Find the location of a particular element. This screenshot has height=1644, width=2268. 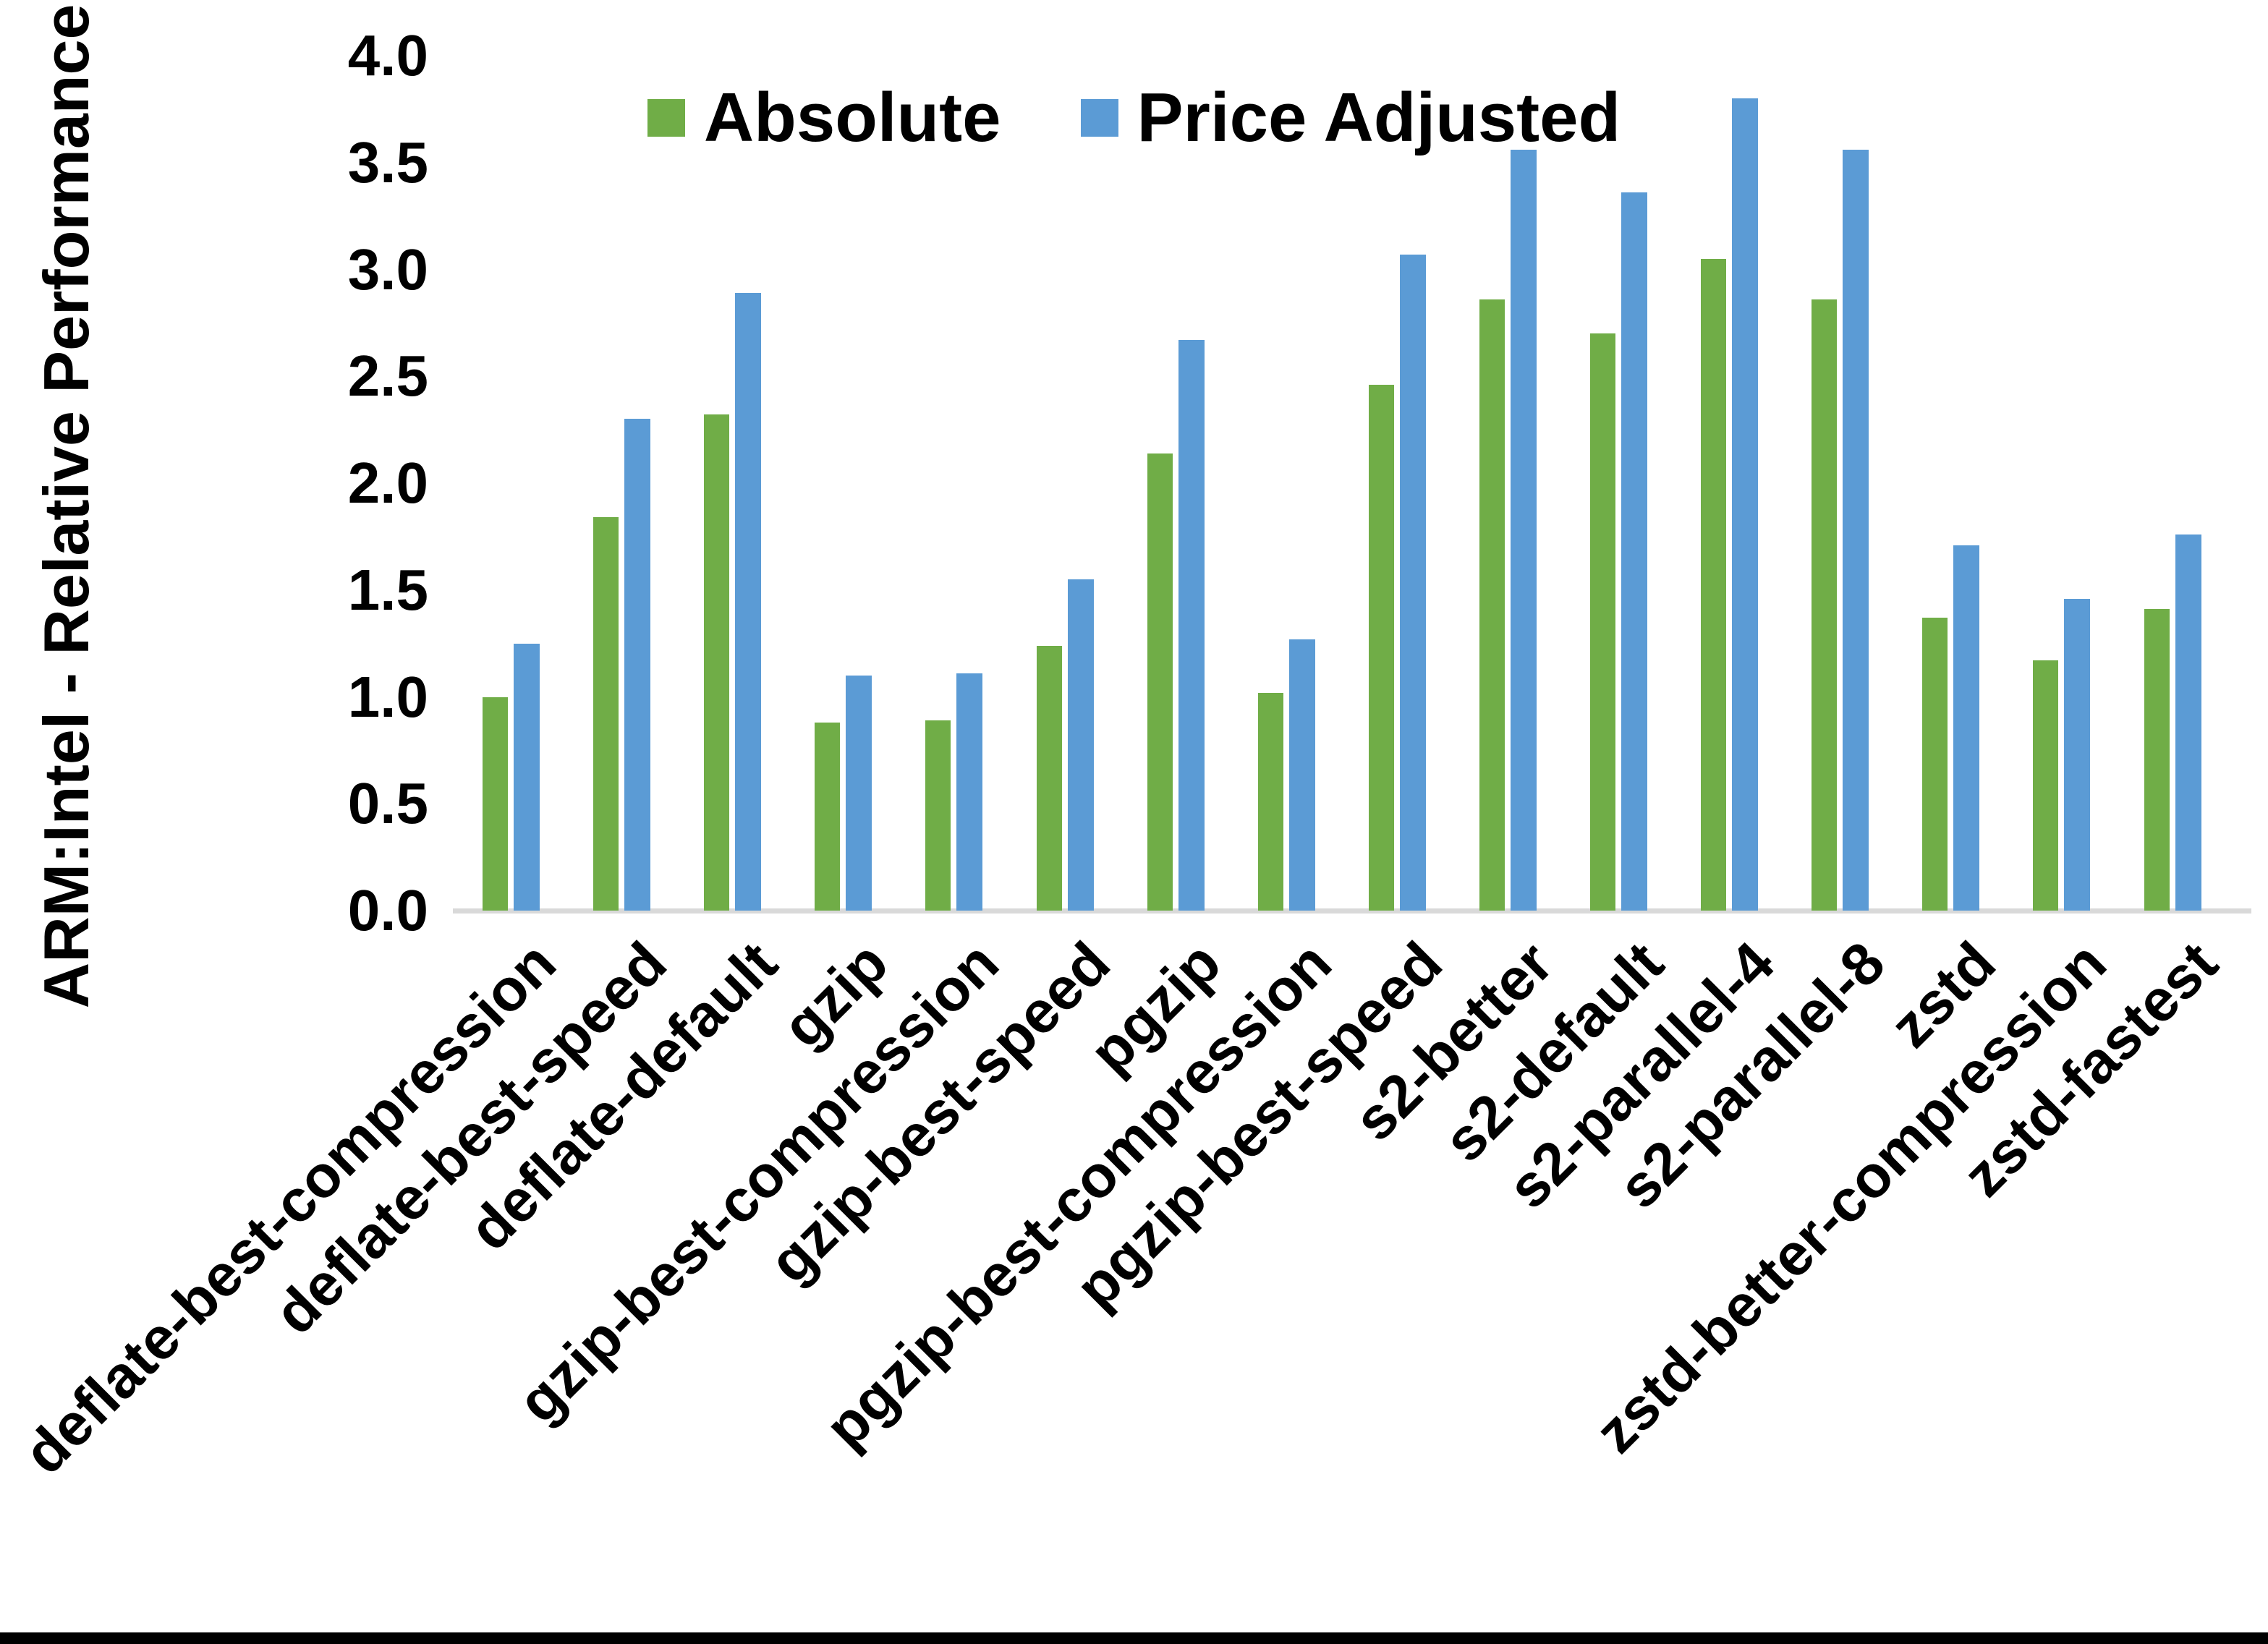

bar-price-adjusted-pgzip-best-speed is located at coordinates (1412, 582).